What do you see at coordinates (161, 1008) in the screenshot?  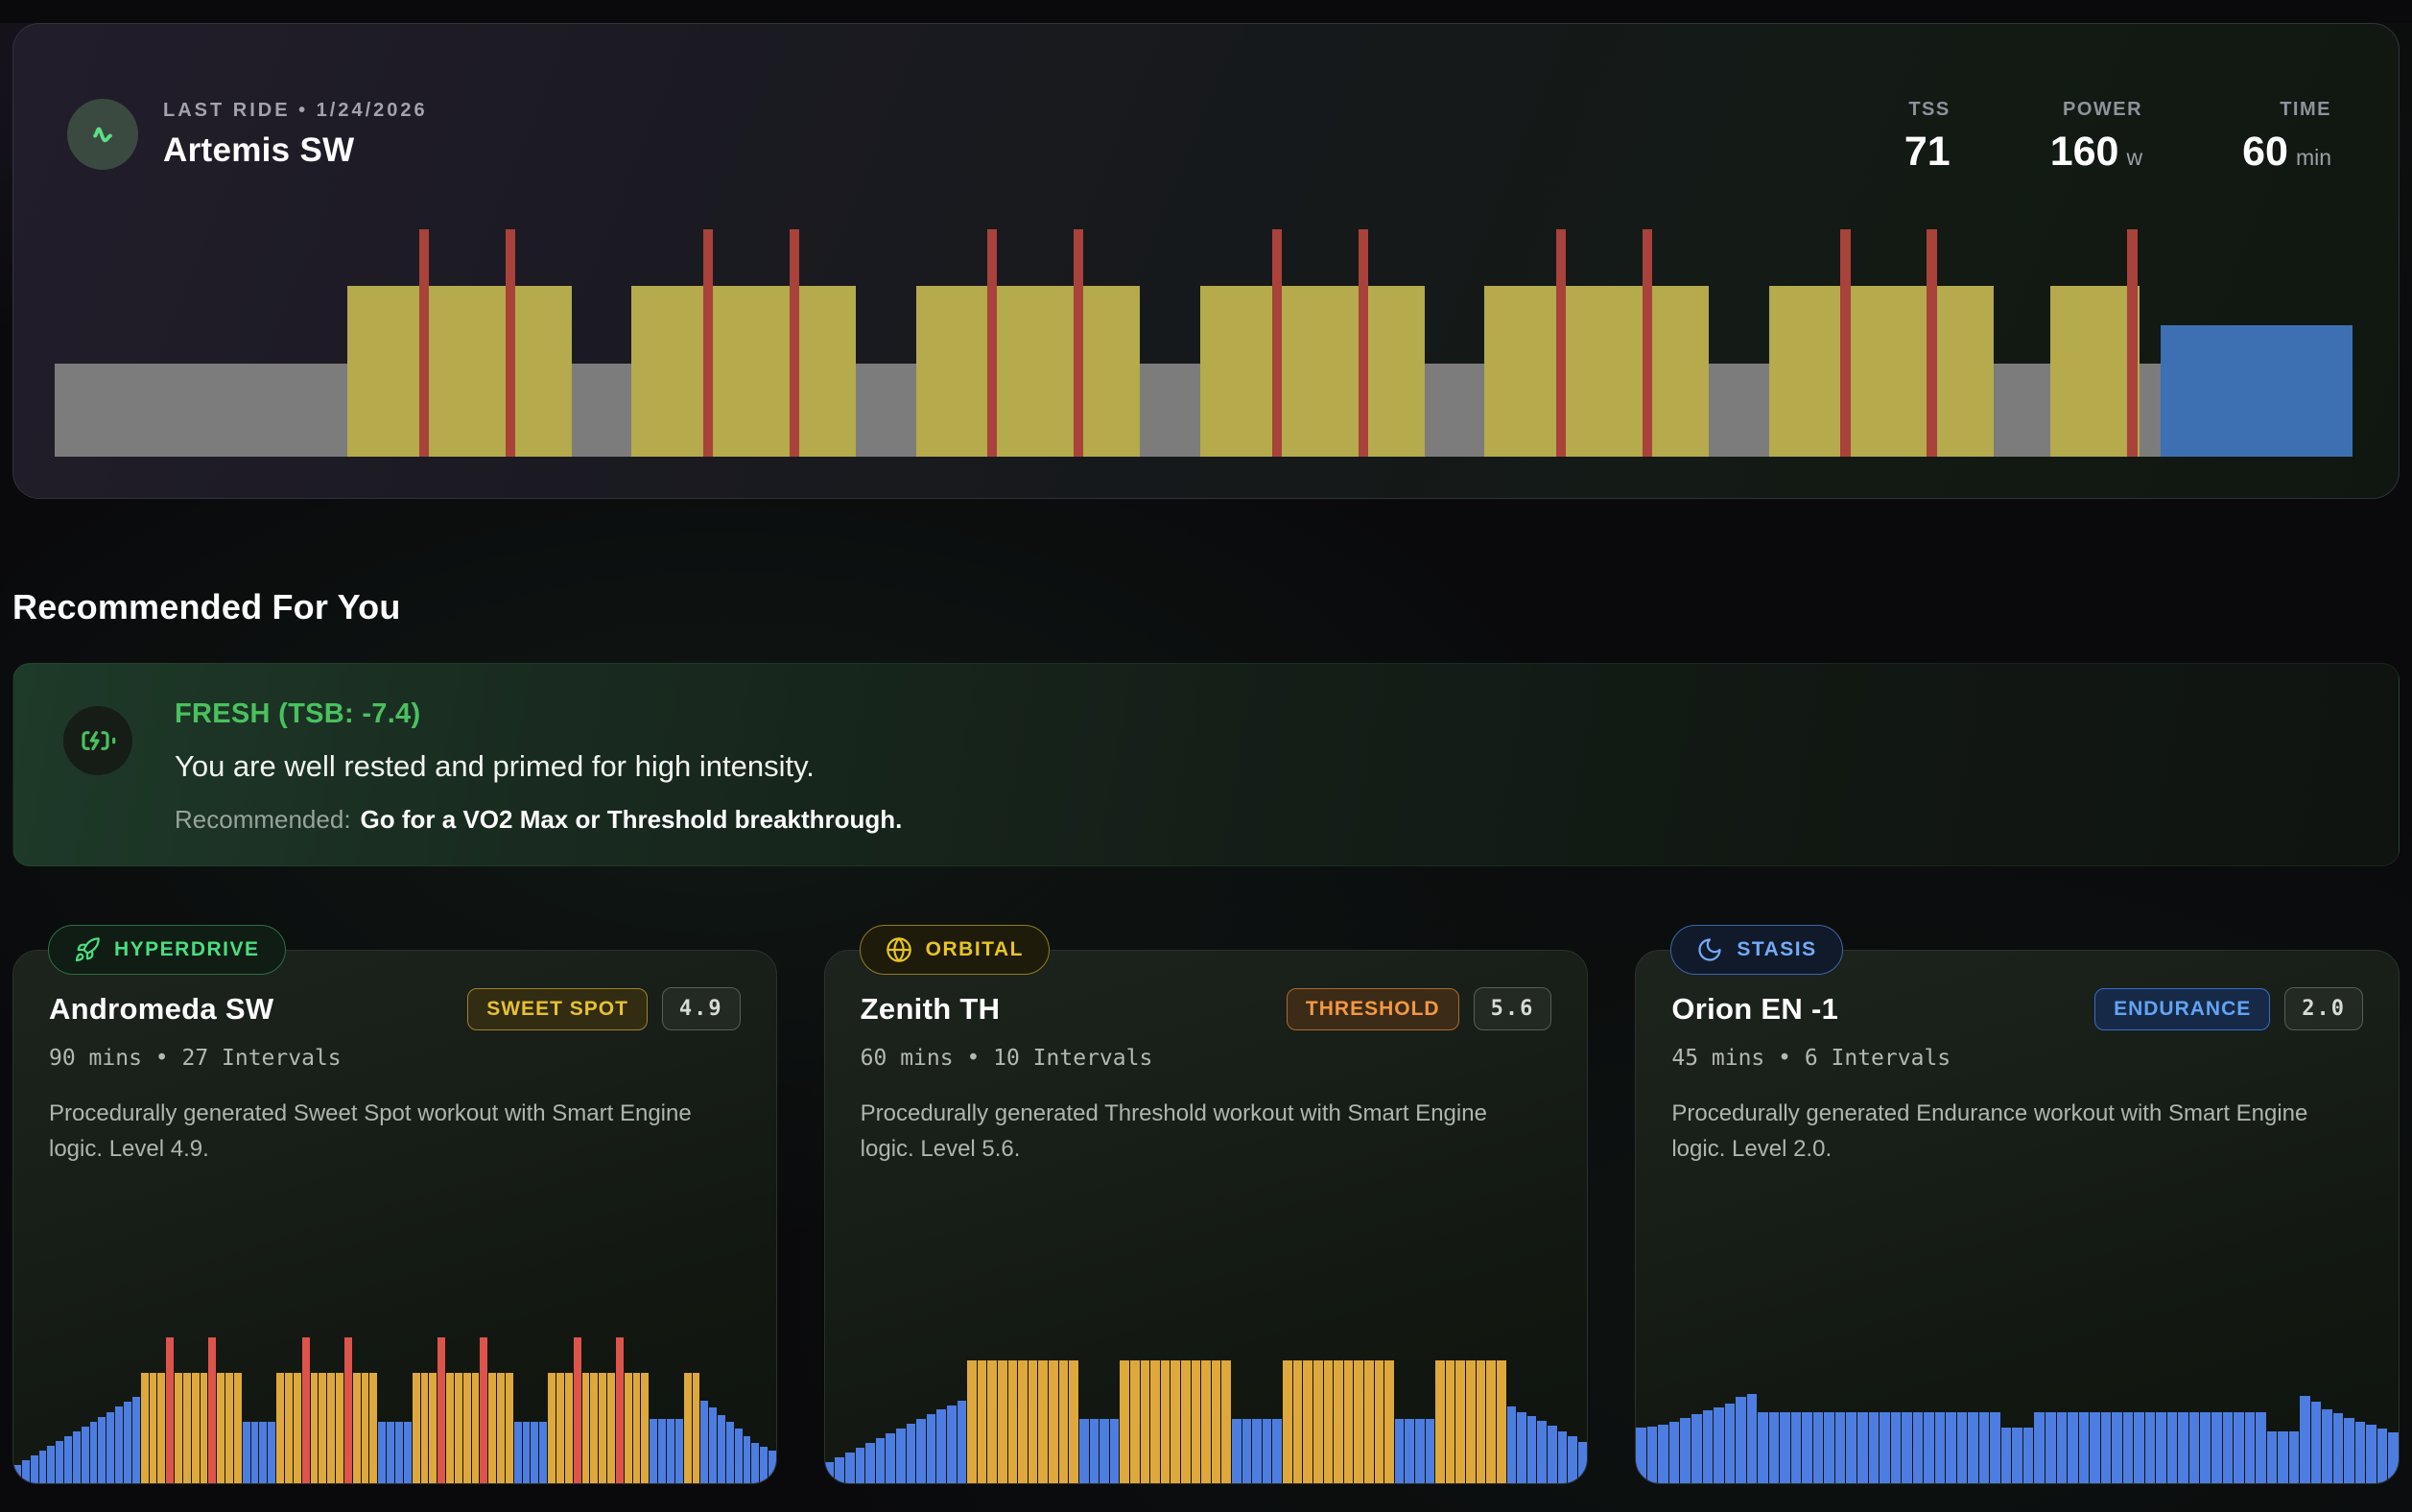 I see `workout-title: Andromeda SW` at bounding box center [161, 1008].